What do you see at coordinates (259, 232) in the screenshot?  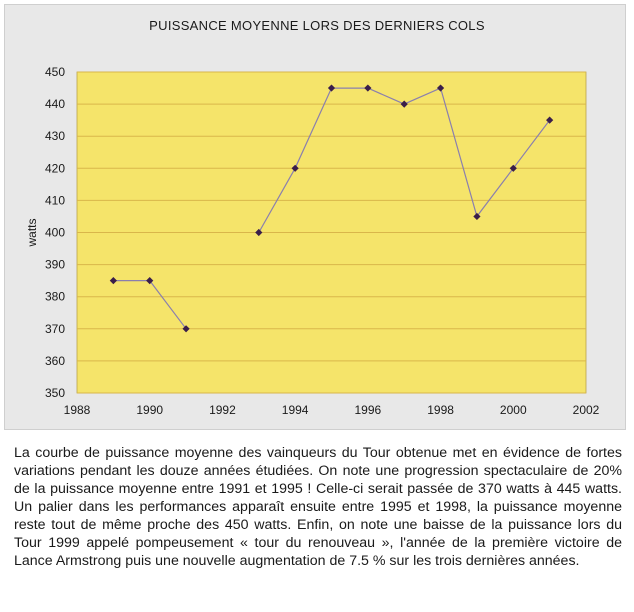 I see `data-point-1993` at bounding box center [259, 232].